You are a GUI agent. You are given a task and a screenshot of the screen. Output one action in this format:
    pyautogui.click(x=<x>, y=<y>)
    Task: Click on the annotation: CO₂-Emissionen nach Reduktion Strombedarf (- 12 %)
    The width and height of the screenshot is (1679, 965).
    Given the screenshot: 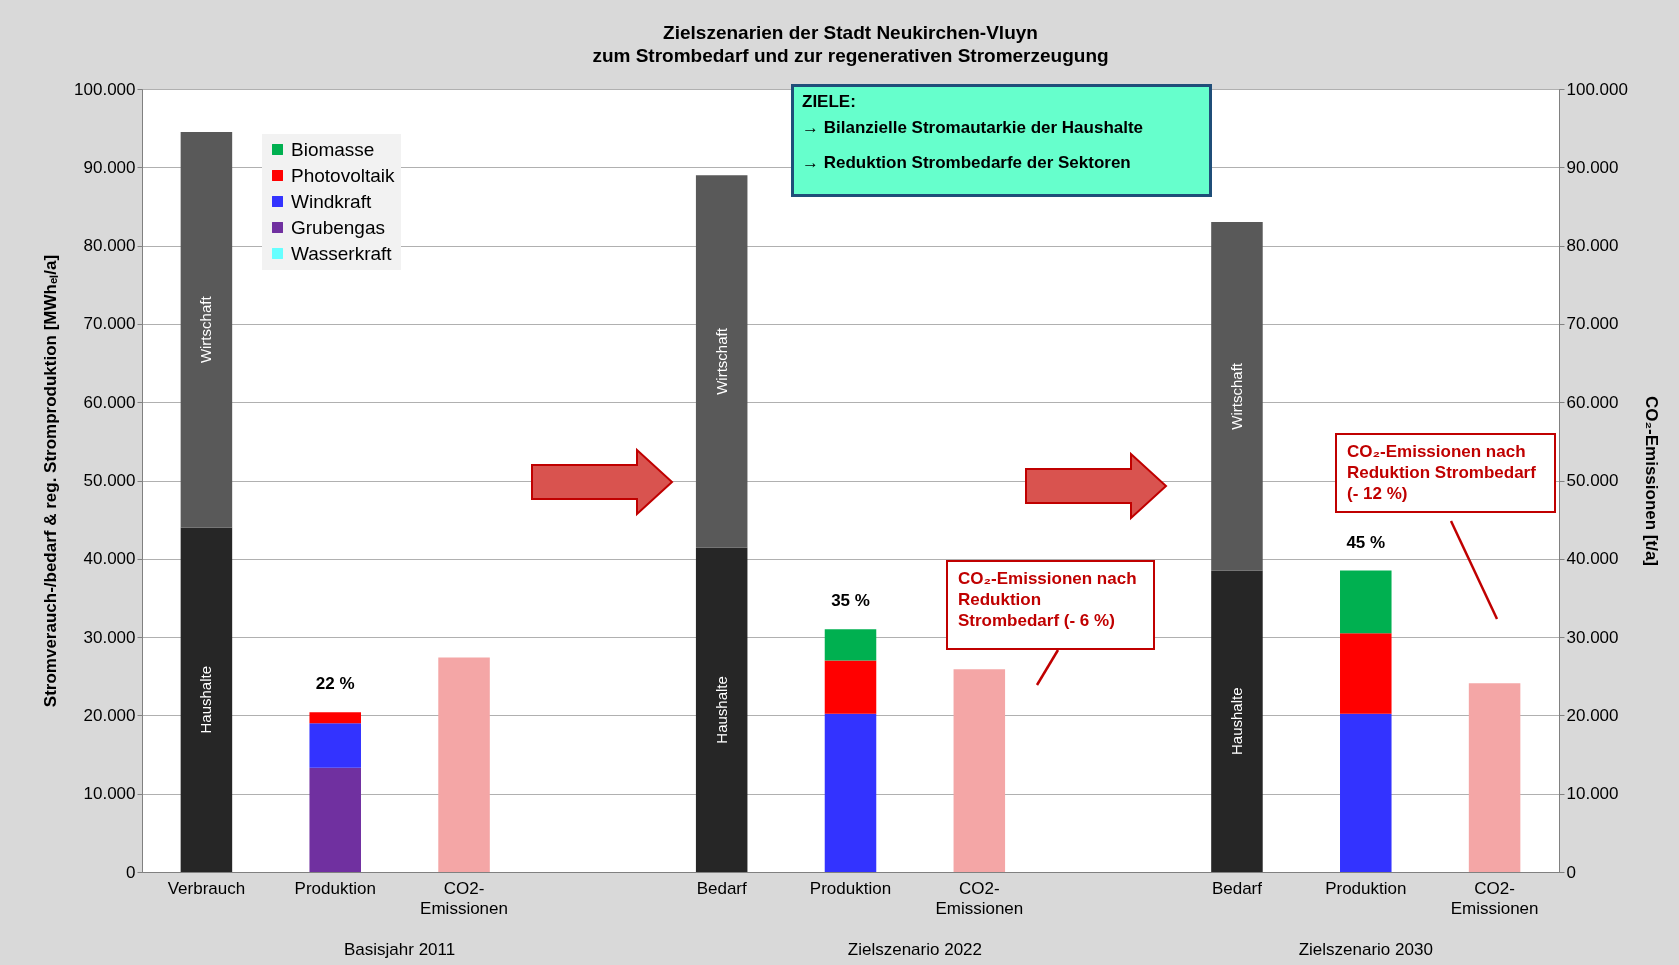 What is the action you would take?
    pyautogui.click(x=1442, y=472)
    